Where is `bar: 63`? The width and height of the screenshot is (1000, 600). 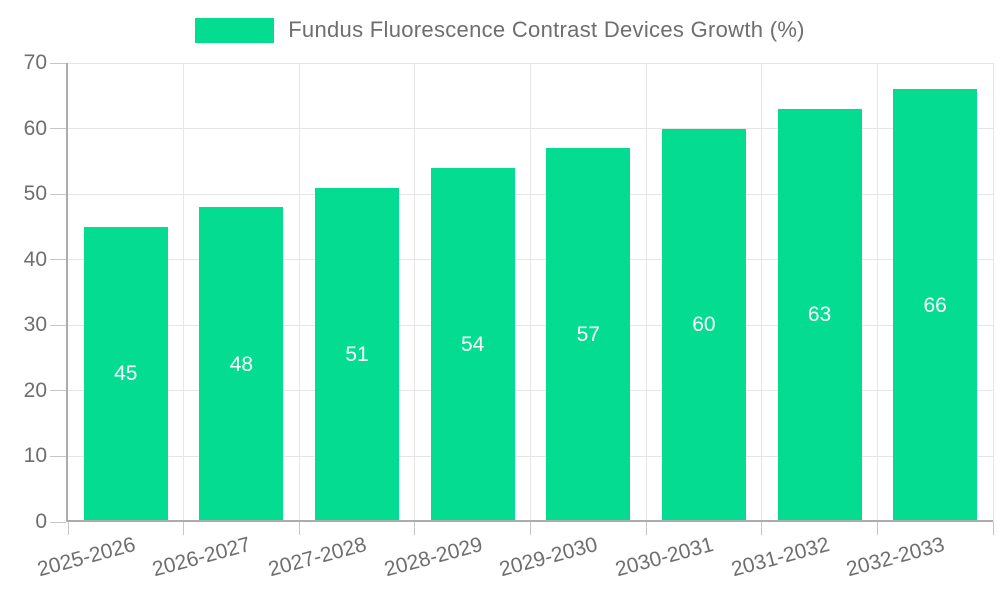 bar: 63 is located at coordinates (819, 315).